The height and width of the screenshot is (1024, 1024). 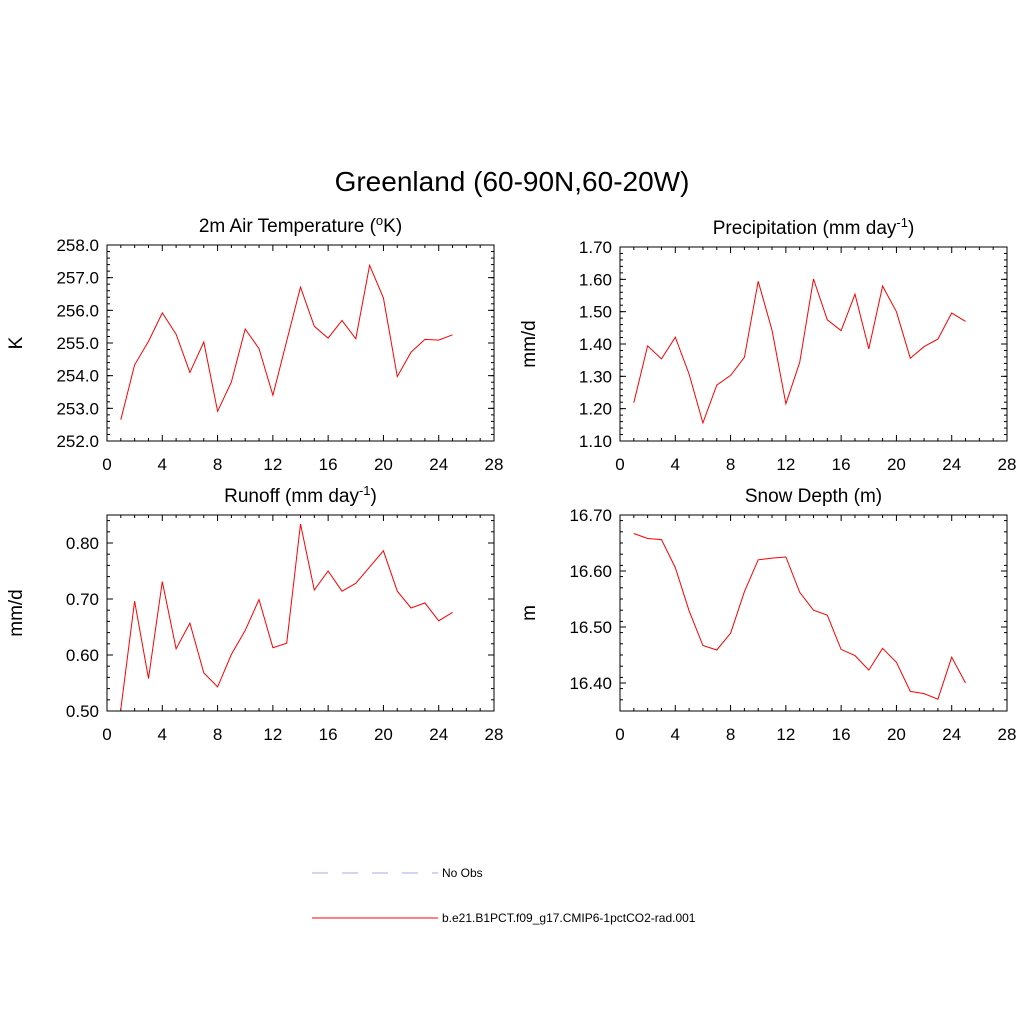 What do you see at coordinates (590, 683) in the screenshot?
I see `y-tick-label: 16.40` at bounding box center [590, 683].